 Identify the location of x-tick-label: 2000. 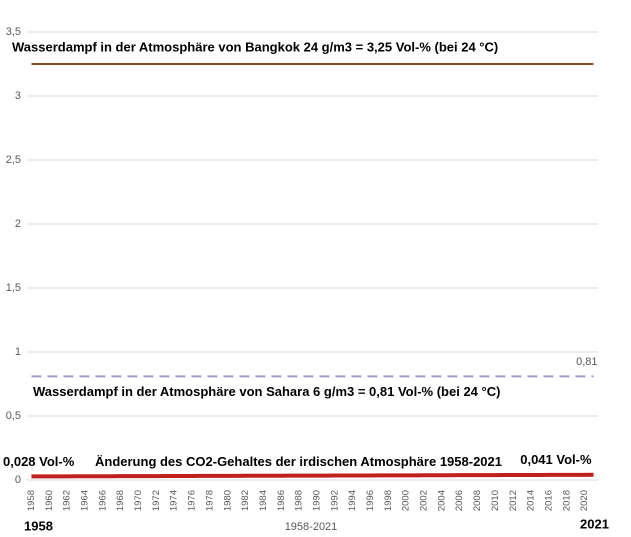
(406, 500).